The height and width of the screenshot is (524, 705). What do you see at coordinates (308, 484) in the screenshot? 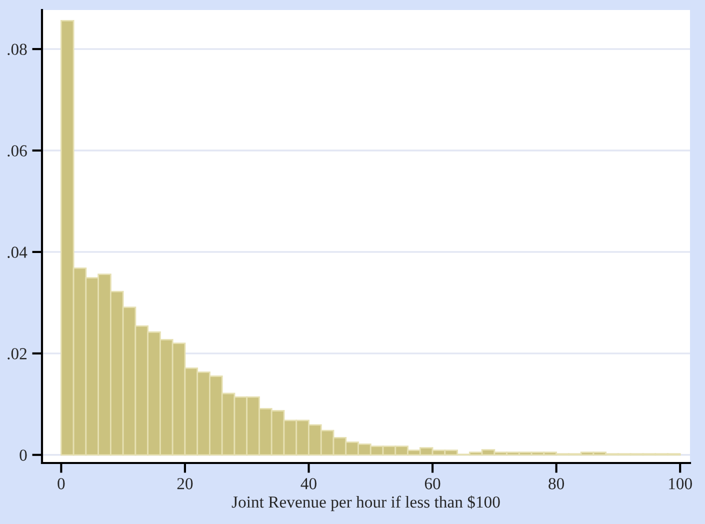
I see `x-tick-label: 40` at bounding box center [308, 484].